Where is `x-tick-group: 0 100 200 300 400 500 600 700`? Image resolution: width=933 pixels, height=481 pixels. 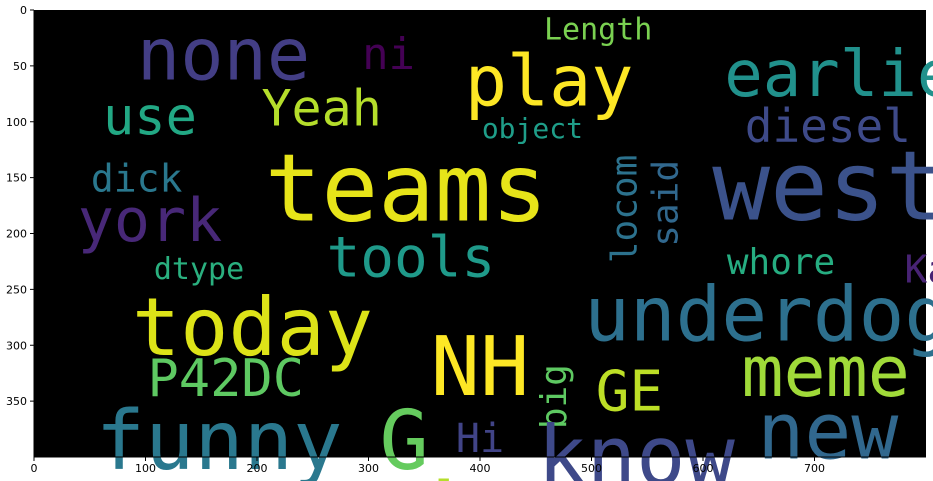
x-tick-group: 0 100 200 300 400 500 600 700 is located at coordinates (428, 466).